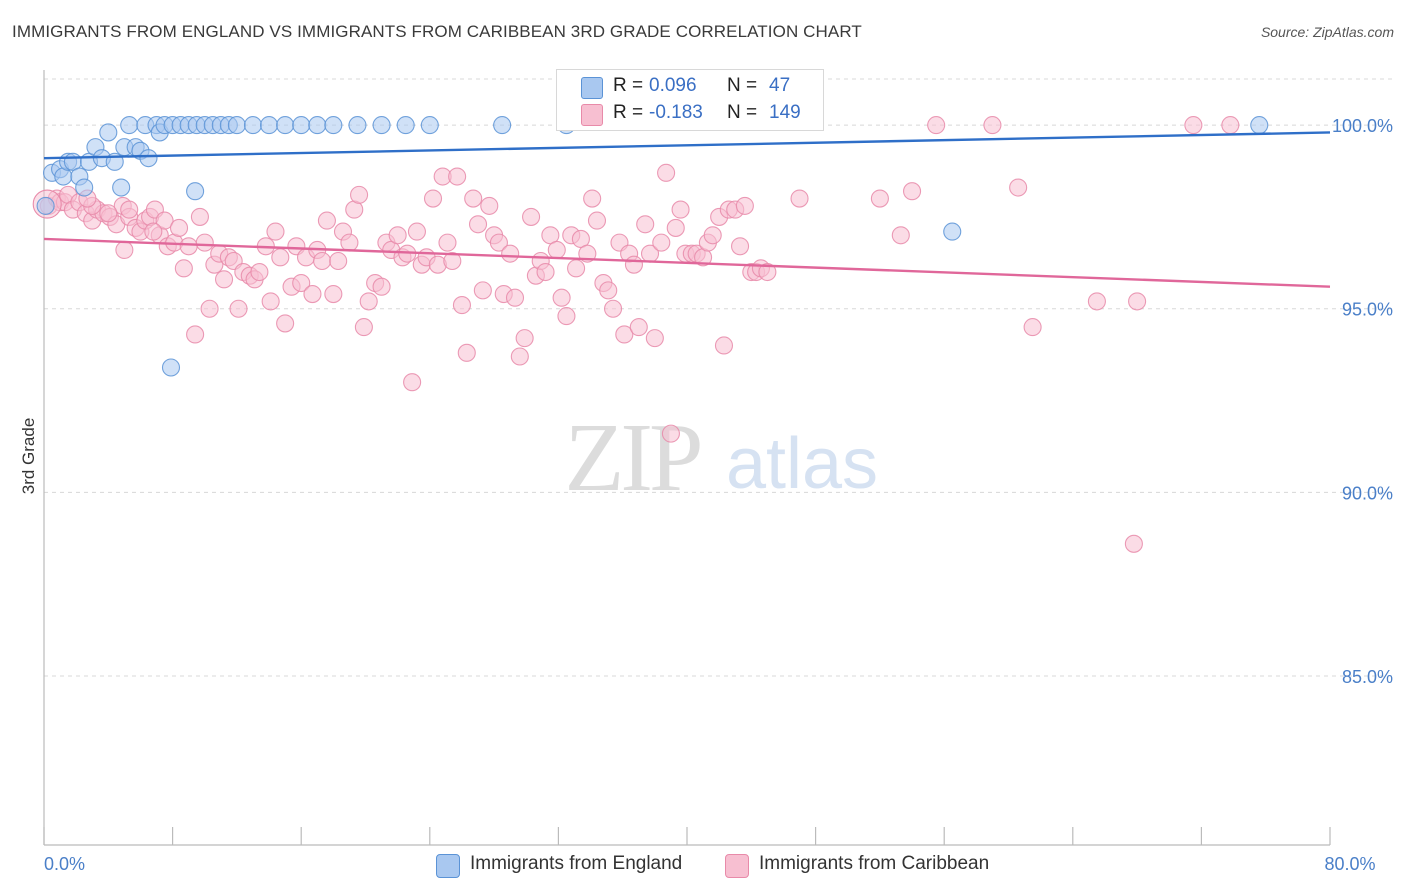  Describe the element at coordinates (780, 85) in the screenshot. I see `n-value: 47` at that location.